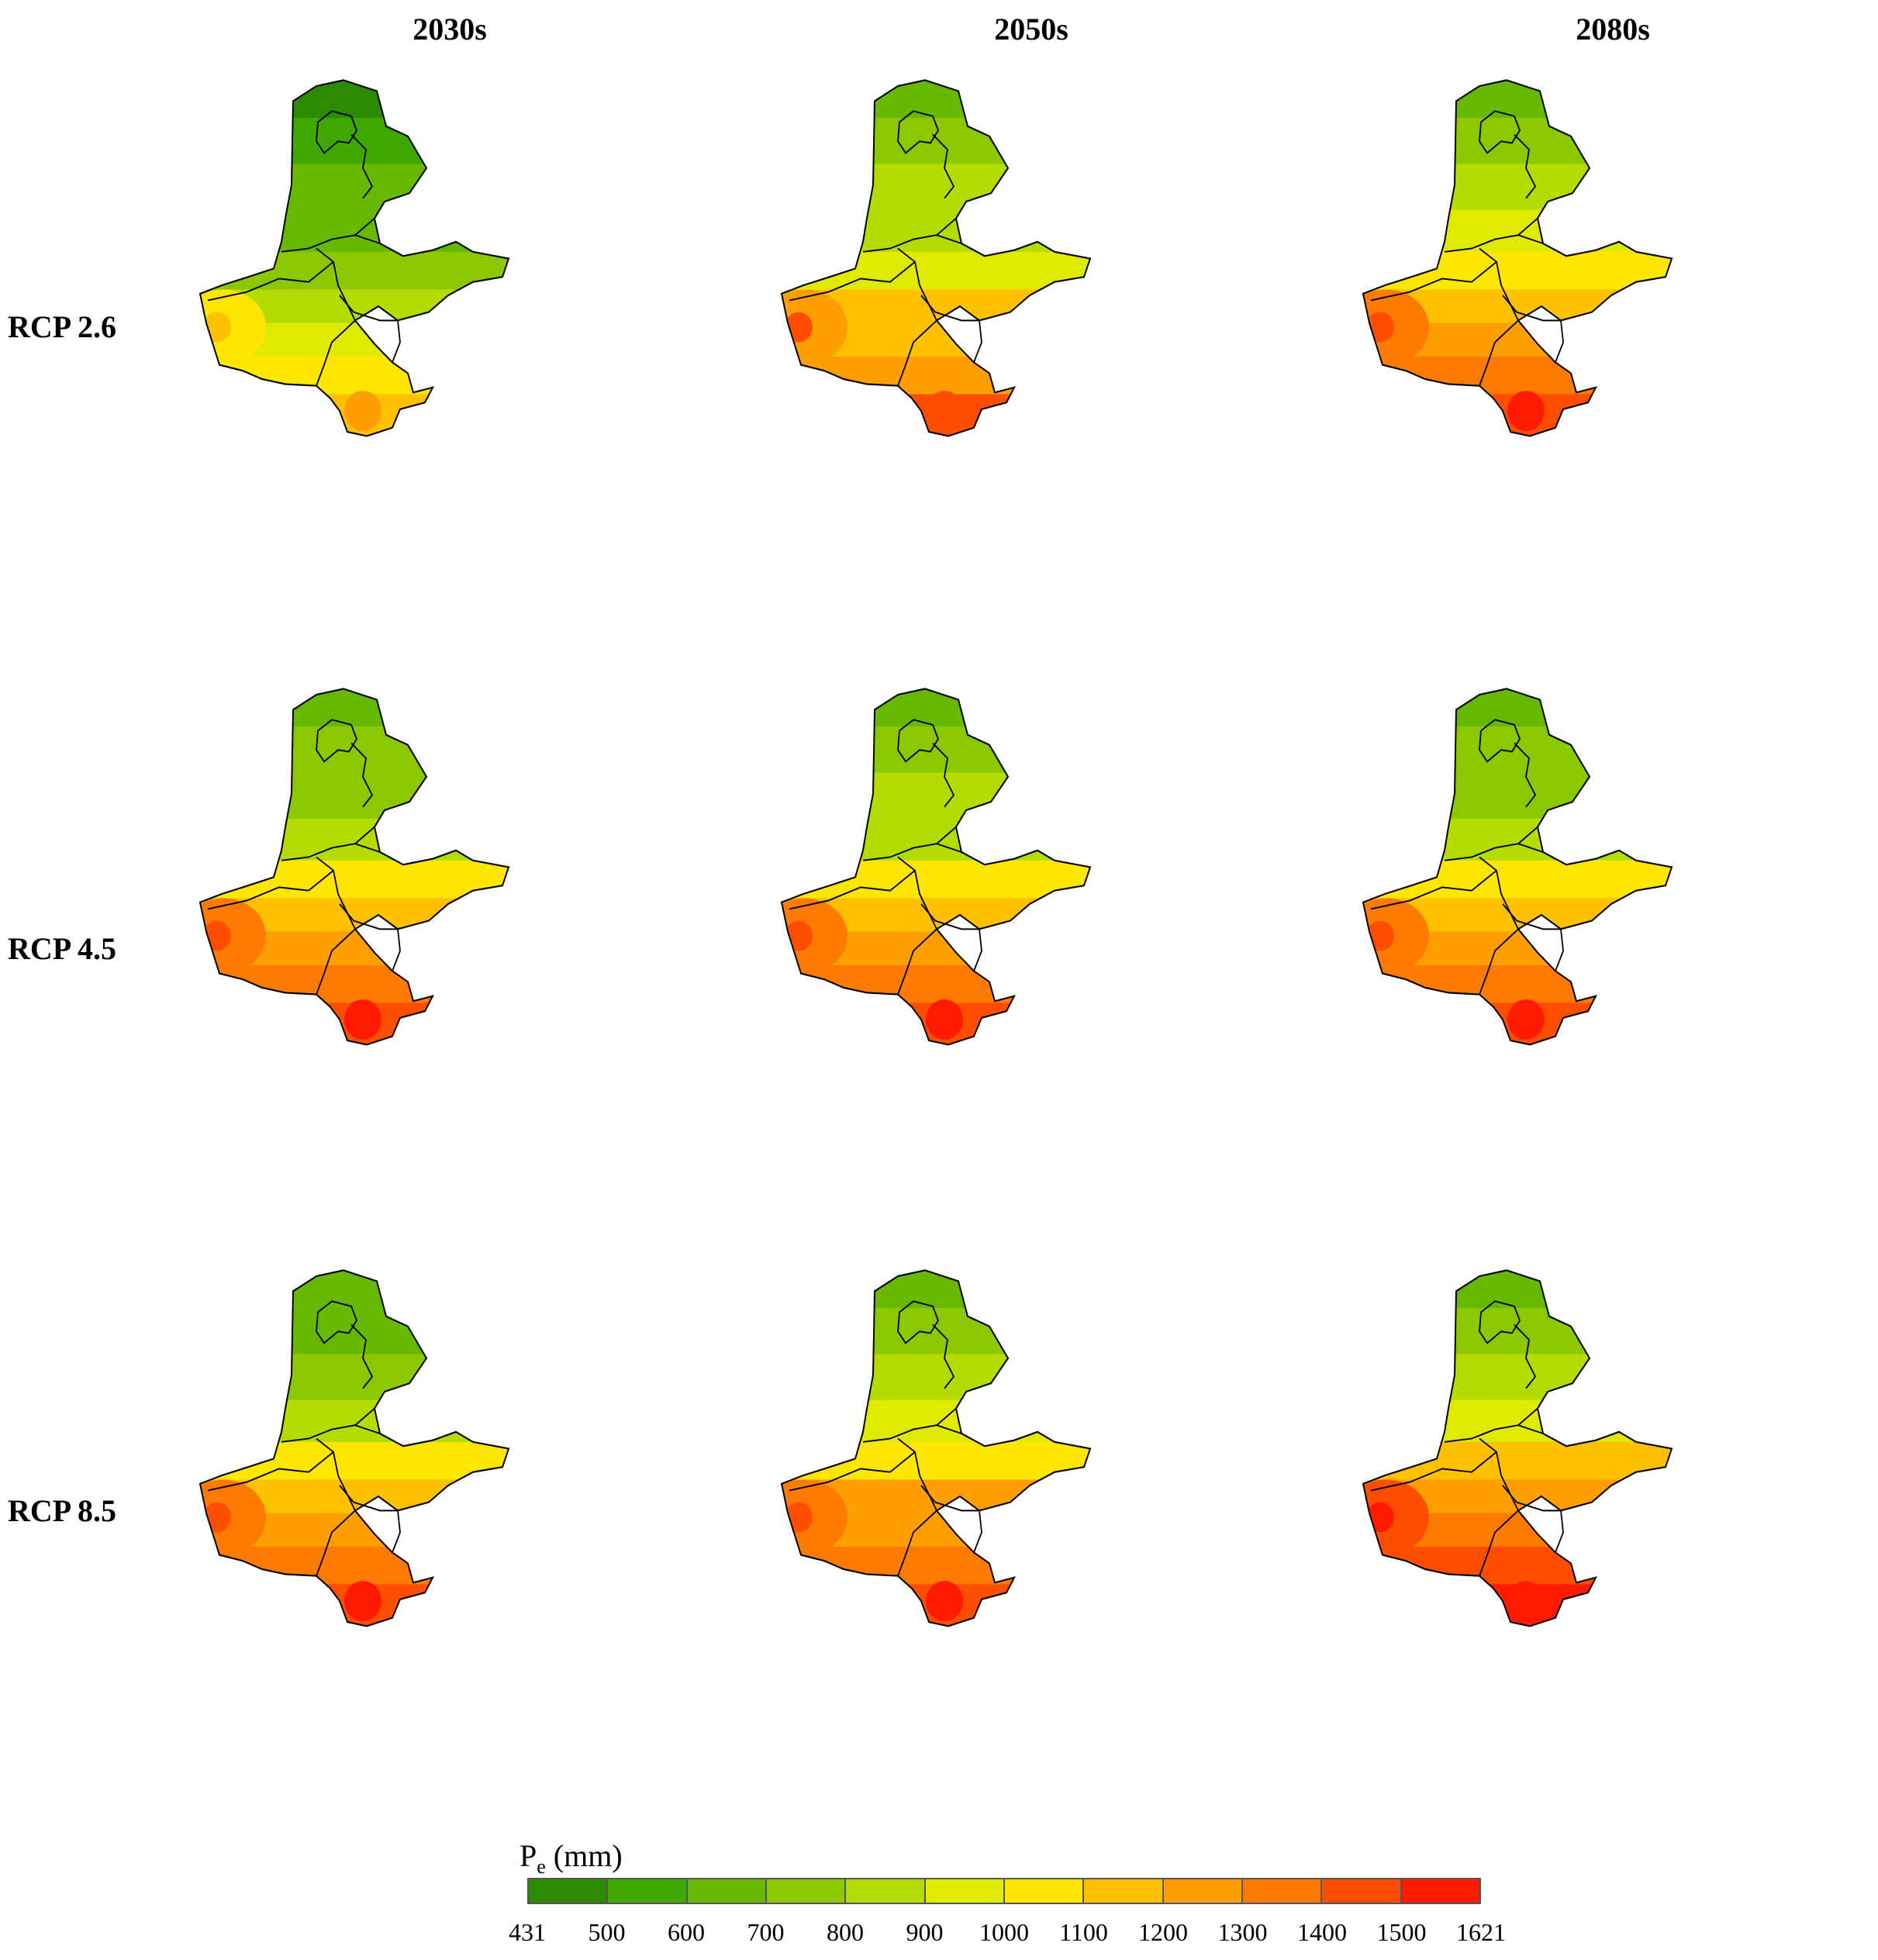  I want to click on row-title-rcp45: RCP 4.5, so click(62, 948).